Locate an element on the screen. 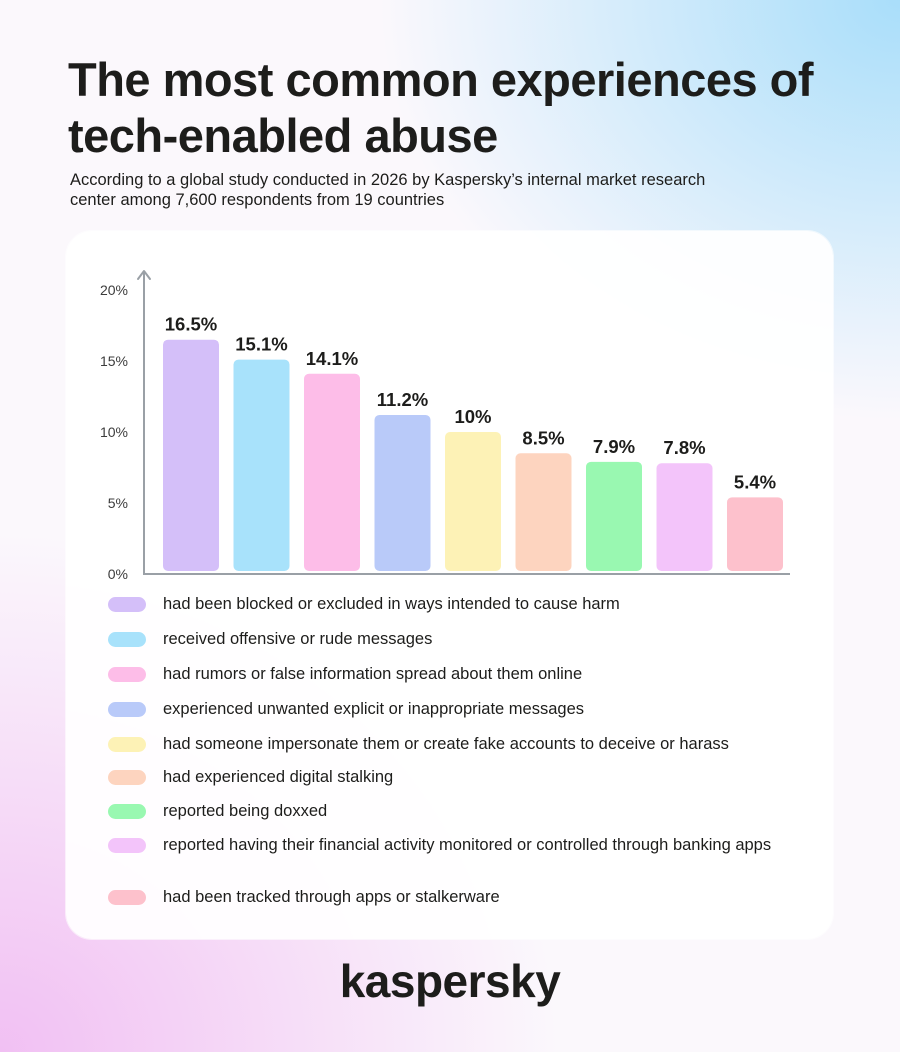  bar-value-label: 16.5% is located at coordinates (191, 324).